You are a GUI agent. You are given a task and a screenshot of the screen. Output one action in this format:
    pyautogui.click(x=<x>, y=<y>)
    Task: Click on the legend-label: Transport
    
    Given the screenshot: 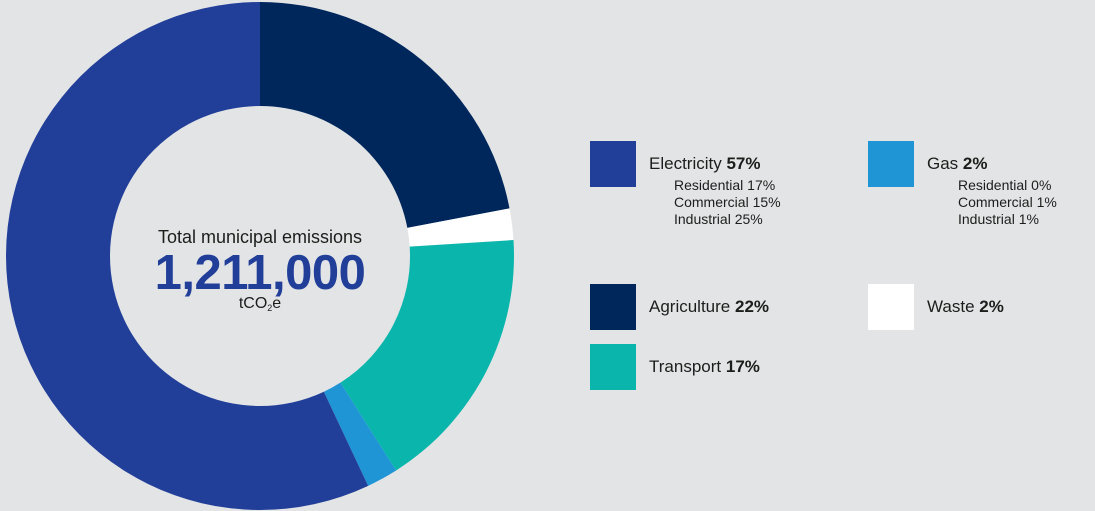 What is the action you would take?
    pyautogui.click(x=685, y=366)
    